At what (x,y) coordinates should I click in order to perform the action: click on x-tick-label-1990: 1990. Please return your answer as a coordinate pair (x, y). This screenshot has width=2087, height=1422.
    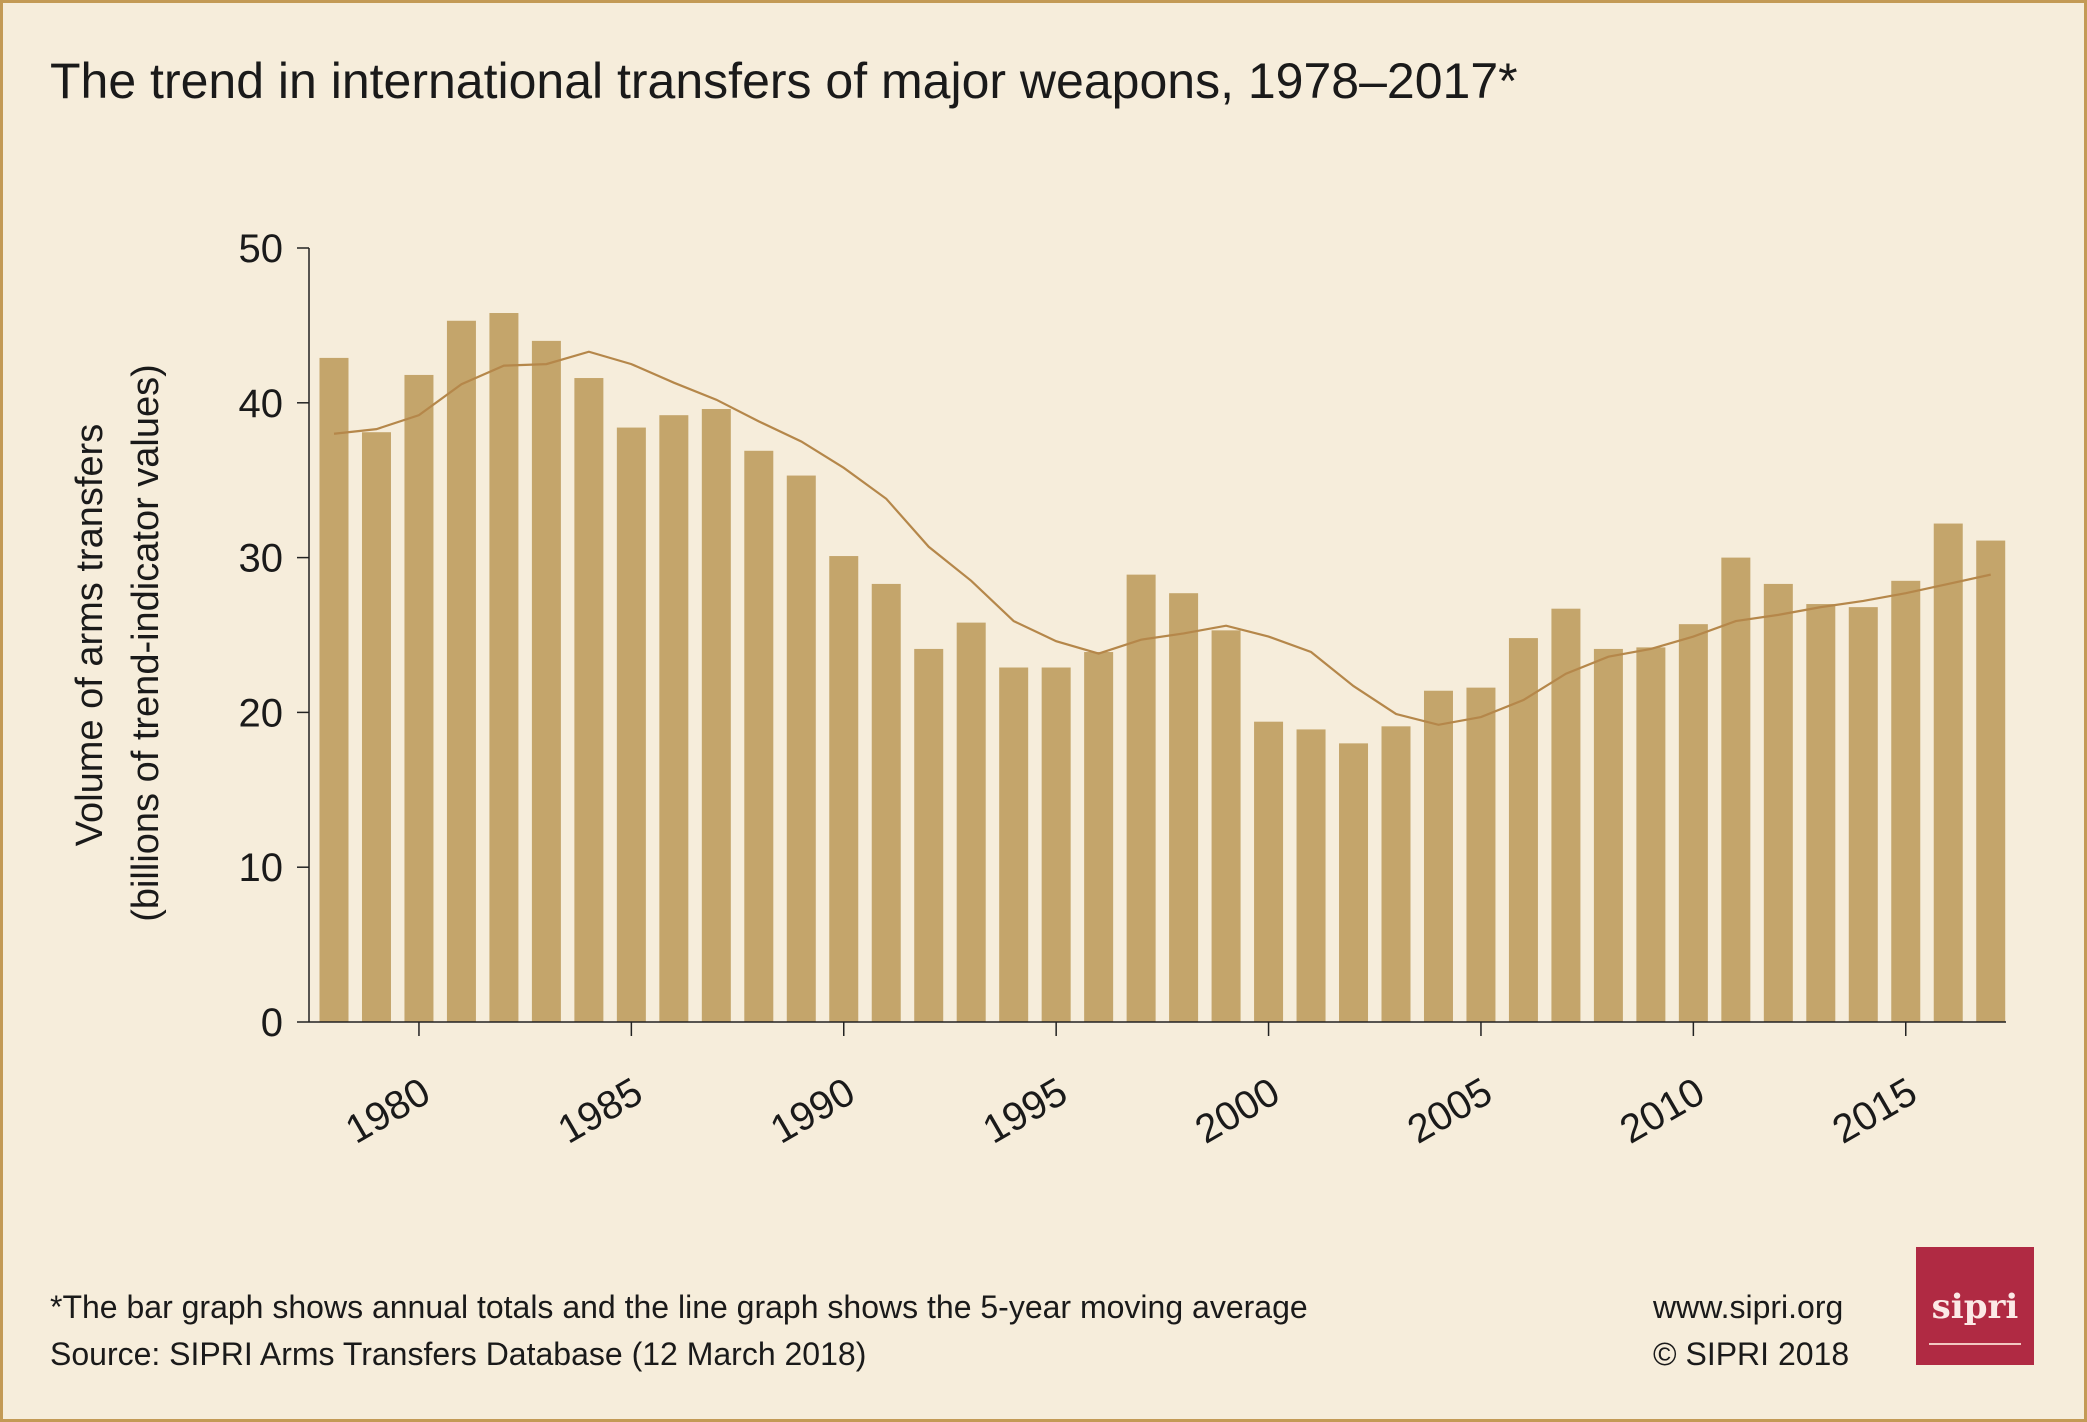
    Looking at the image, I should click on (812, 1111).